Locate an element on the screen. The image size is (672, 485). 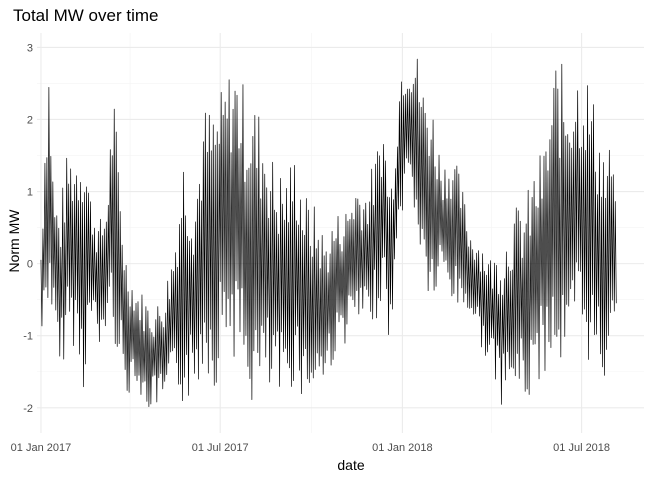
y-tick-label: -2 is located at coordinates (28, 409).